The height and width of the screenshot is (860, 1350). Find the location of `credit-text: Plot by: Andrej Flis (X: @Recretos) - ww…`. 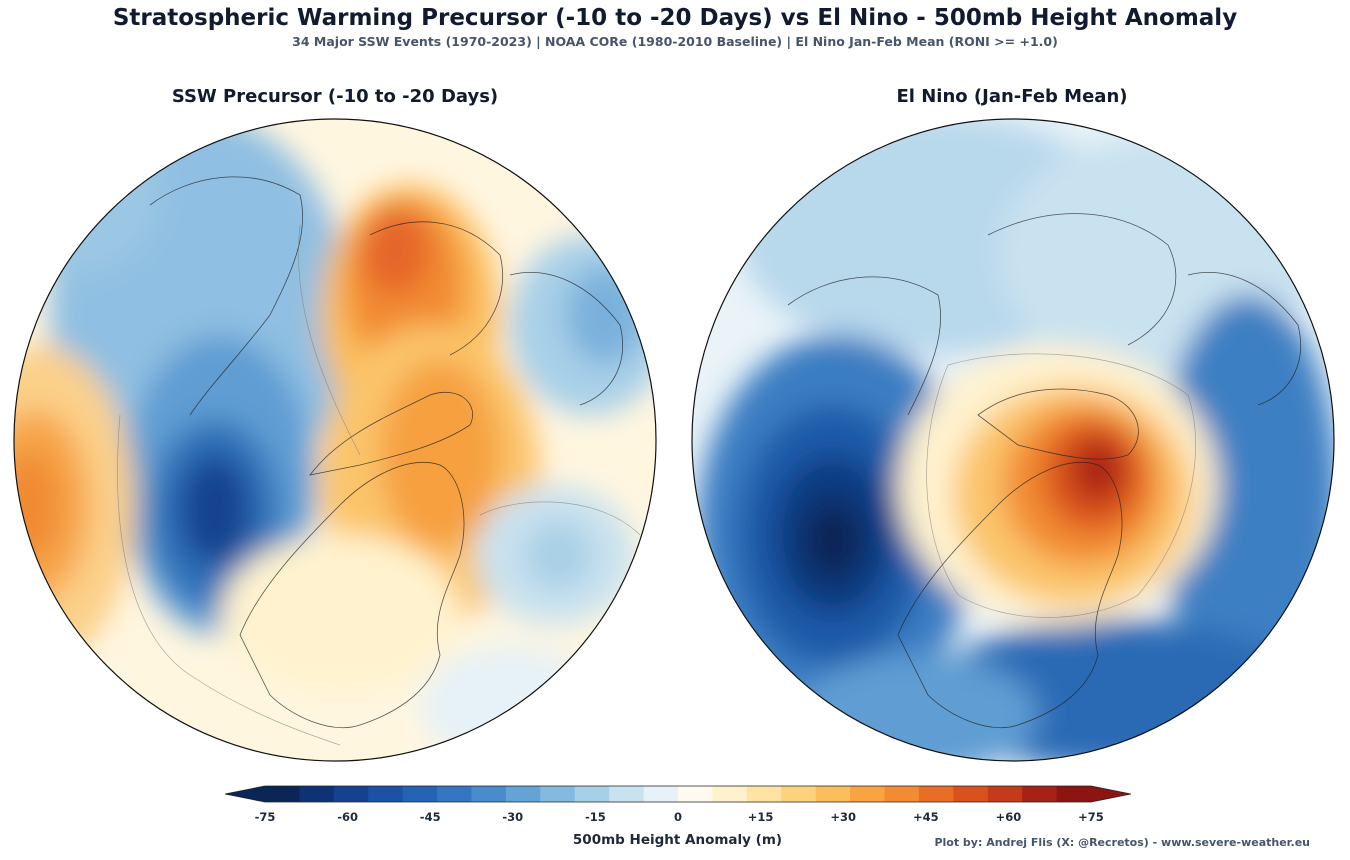

credit-text: Plot by: Andrej Flis (X: @Recretos) - ww… is located at coordinates (1122, 842).